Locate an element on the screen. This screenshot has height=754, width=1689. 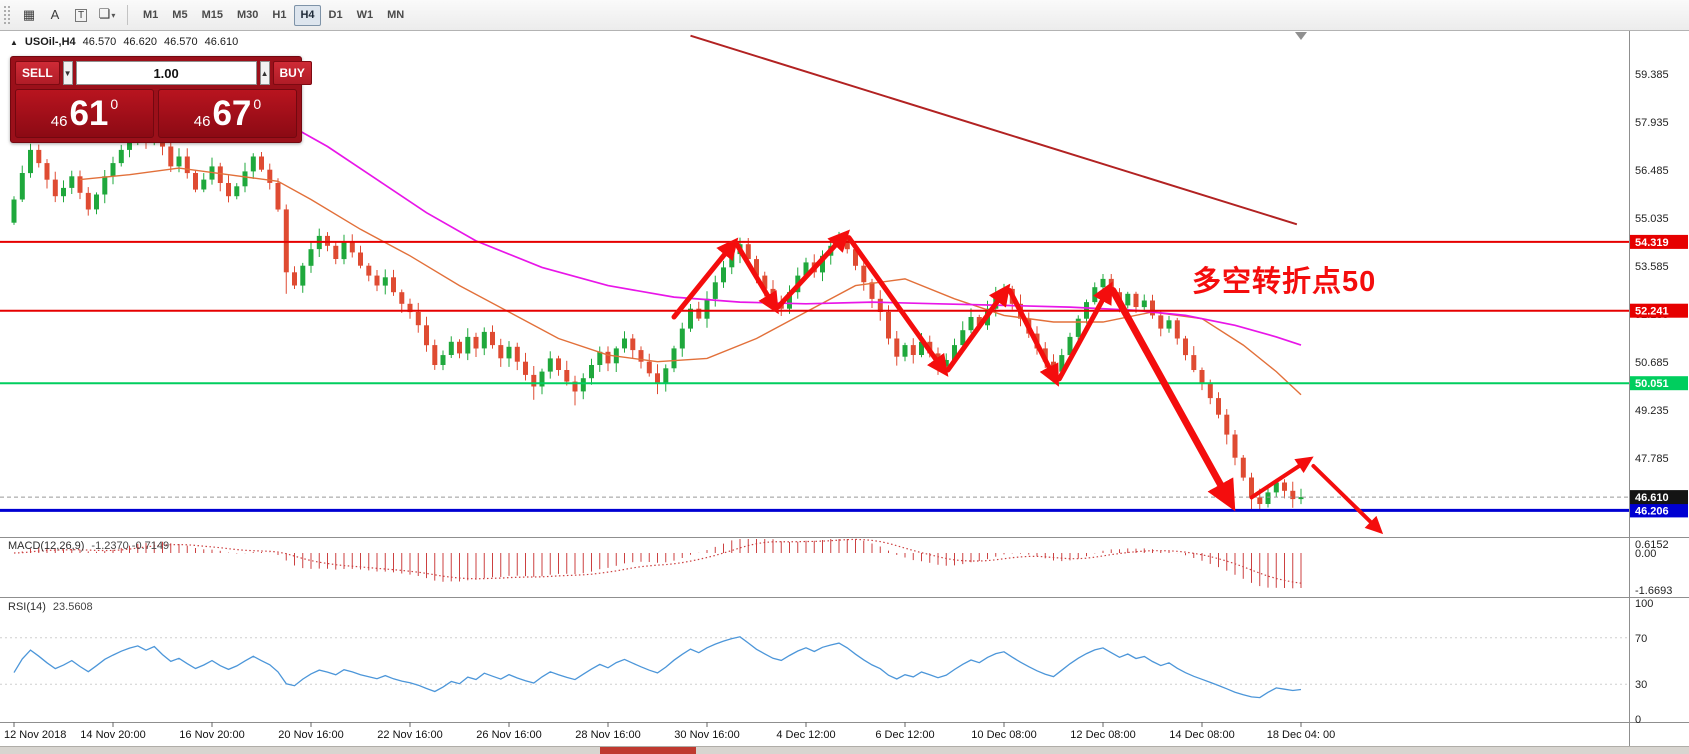
svg-text: 16 Nov 20:00 is located at coordinates (211, 735).